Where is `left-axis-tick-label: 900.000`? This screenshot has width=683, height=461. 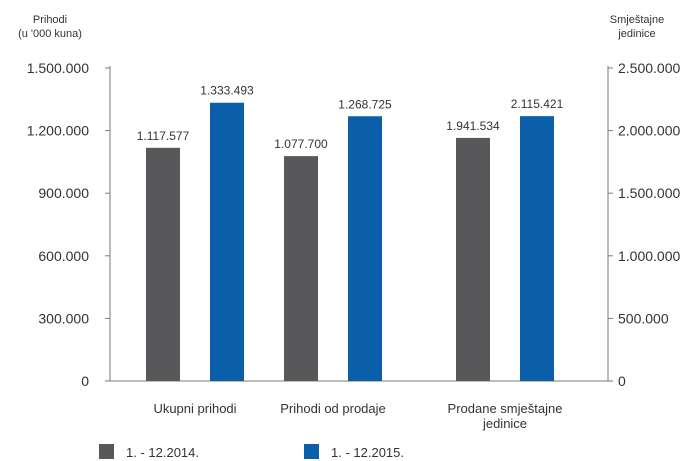
left-axis-tick-label: 900.000 is located at coordinates (63, 193).